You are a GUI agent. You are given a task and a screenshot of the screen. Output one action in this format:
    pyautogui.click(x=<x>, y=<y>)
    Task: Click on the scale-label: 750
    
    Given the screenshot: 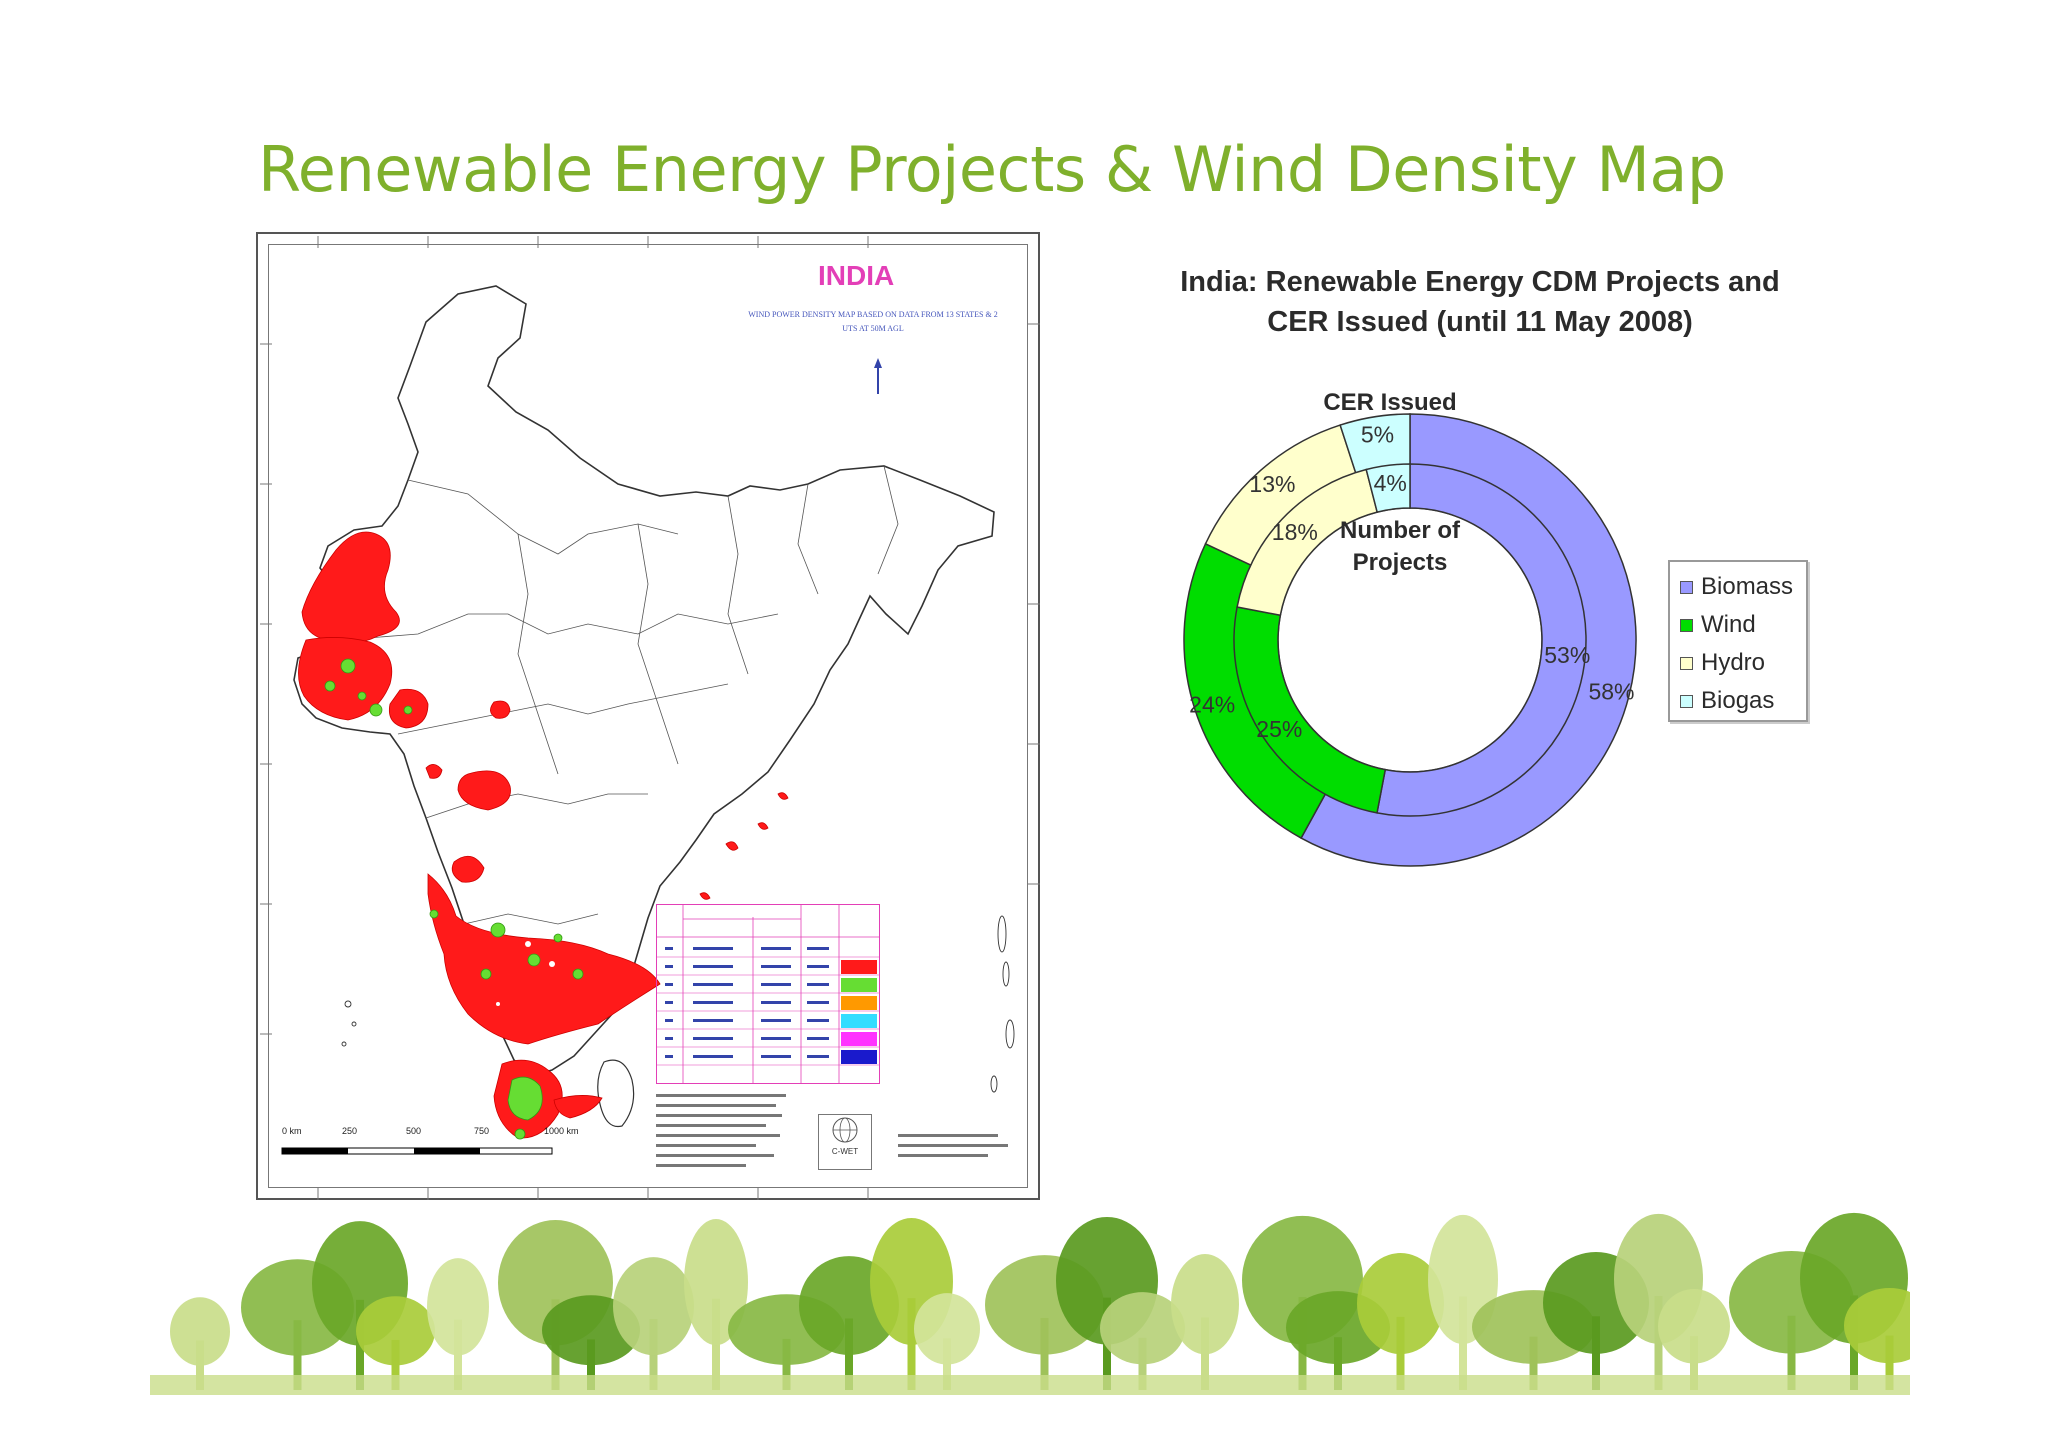 What is the action you would take?
    pyautogui.click(x=482, y=1131)
    